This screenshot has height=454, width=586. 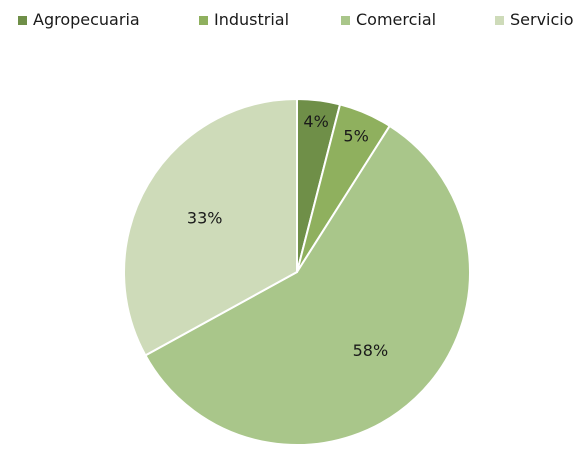 What do you see at coordinates (315, 121) in the screenshot?
I see `data-label-agropecuaria: 4%` at bounding box center [315, 121].